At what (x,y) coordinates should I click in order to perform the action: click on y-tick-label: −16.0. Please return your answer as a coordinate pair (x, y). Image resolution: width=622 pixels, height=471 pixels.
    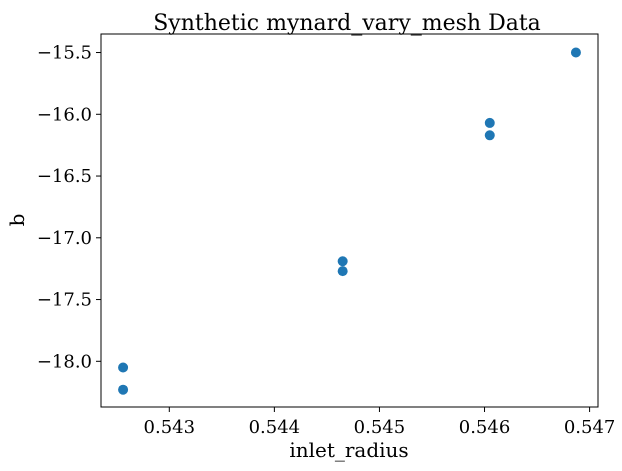
    Looking at the image, I should click on (64, 114).